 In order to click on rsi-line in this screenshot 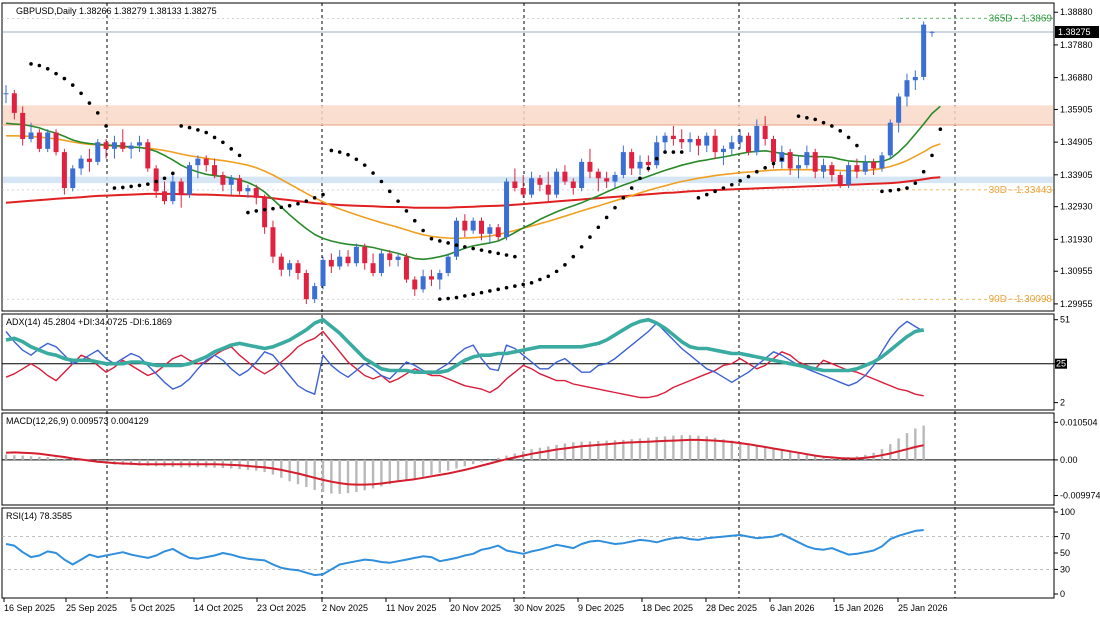, I will do `click(464, 553)`.